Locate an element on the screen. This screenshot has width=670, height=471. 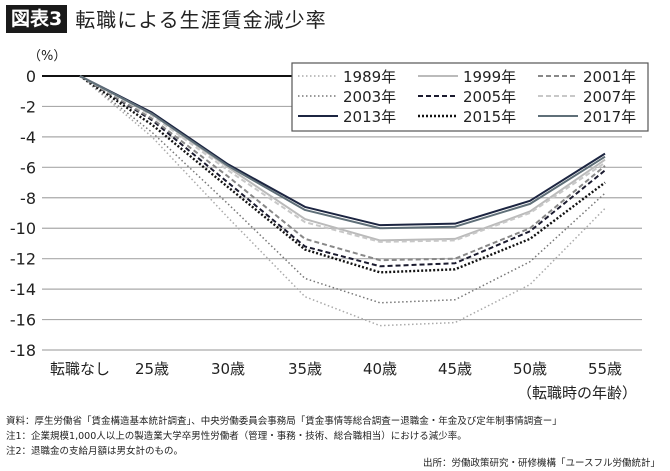
legend-label: 2005年 is located at coordinates (489, 97).